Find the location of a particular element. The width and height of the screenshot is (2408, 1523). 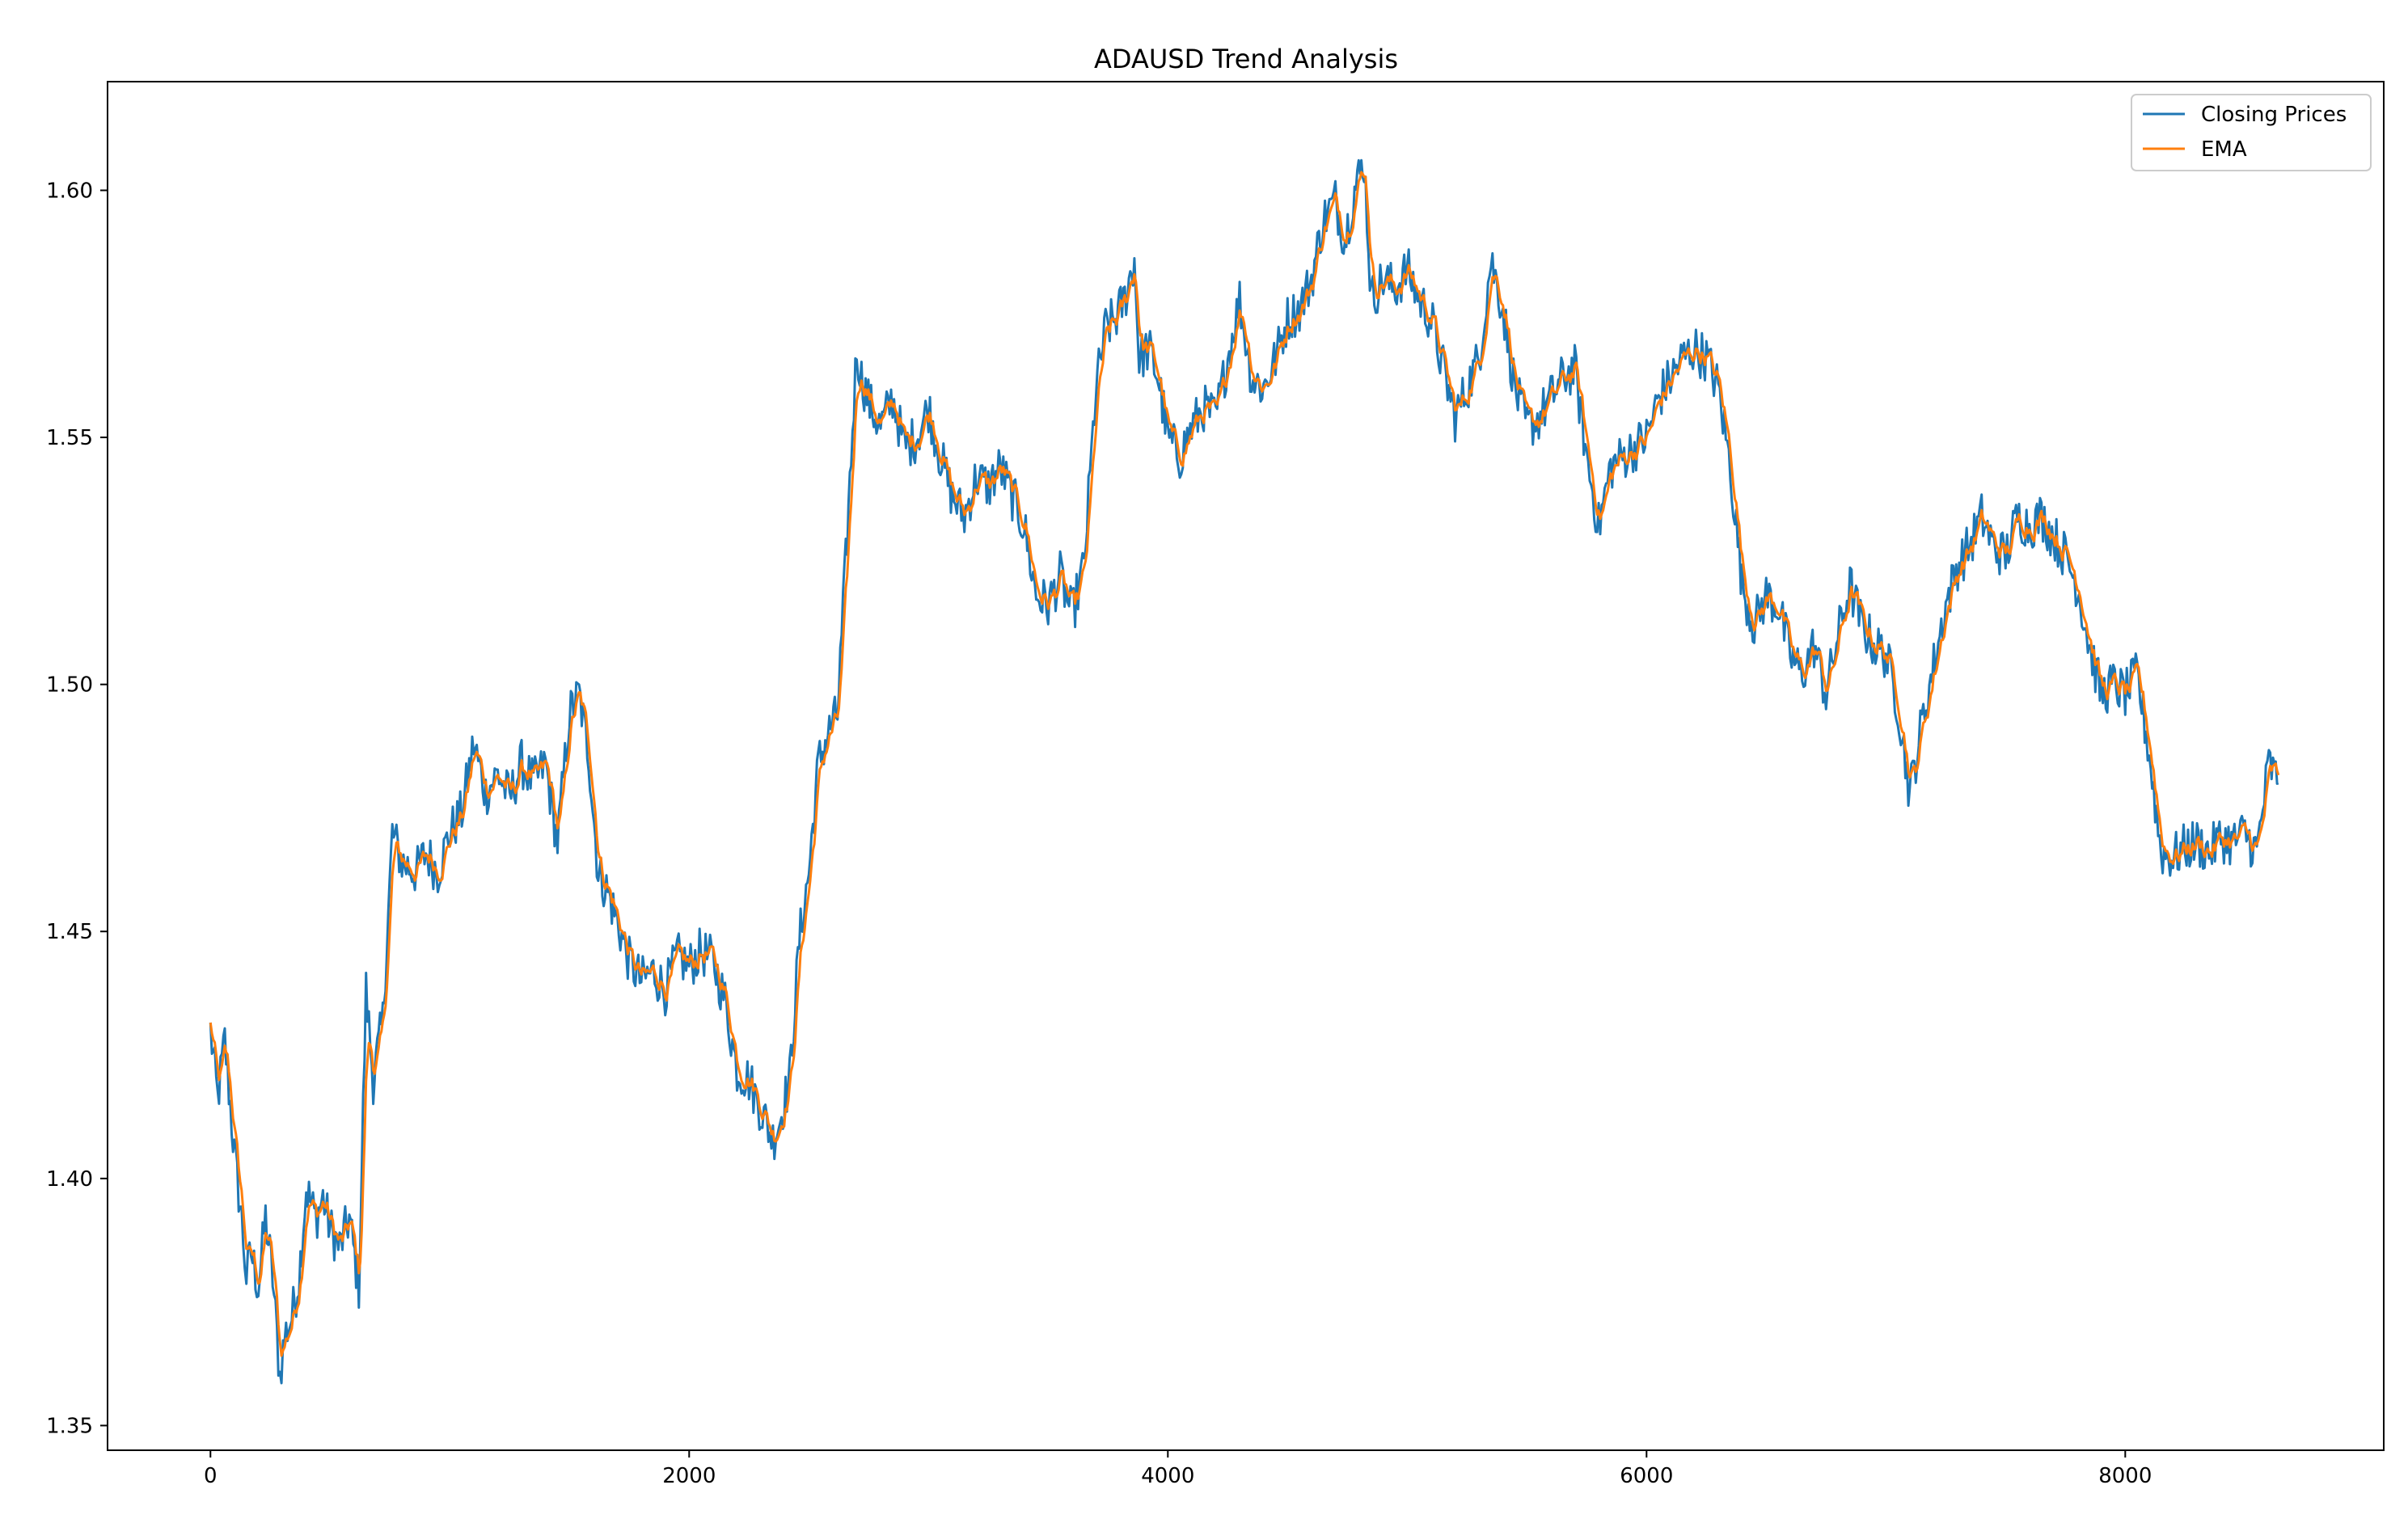

y-tick-label: 1.45 is located at coordinates (69, 932).